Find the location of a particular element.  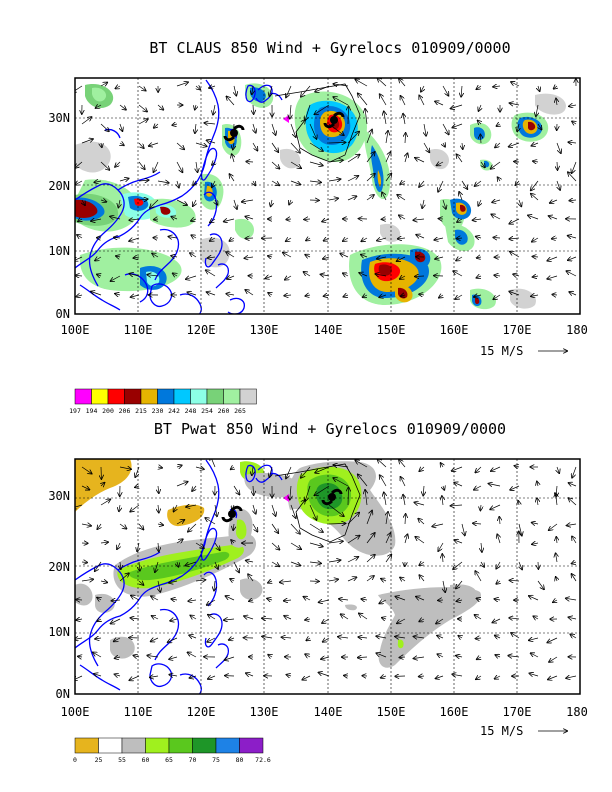

colorbar-label: 75 is located at coordinates (216, 760).